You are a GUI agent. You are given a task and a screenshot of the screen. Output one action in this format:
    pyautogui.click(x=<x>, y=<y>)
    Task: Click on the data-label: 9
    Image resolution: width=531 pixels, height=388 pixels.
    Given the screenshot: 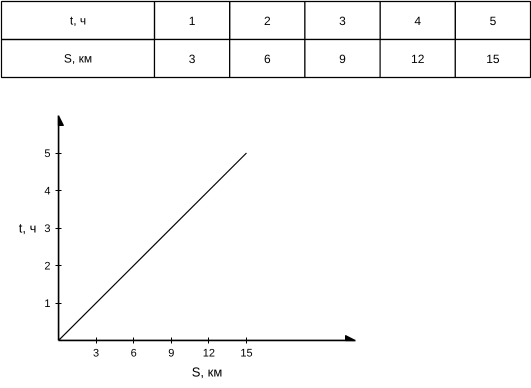 What is the action you would take?
    pyautogui.click(x=342, y=59)
    